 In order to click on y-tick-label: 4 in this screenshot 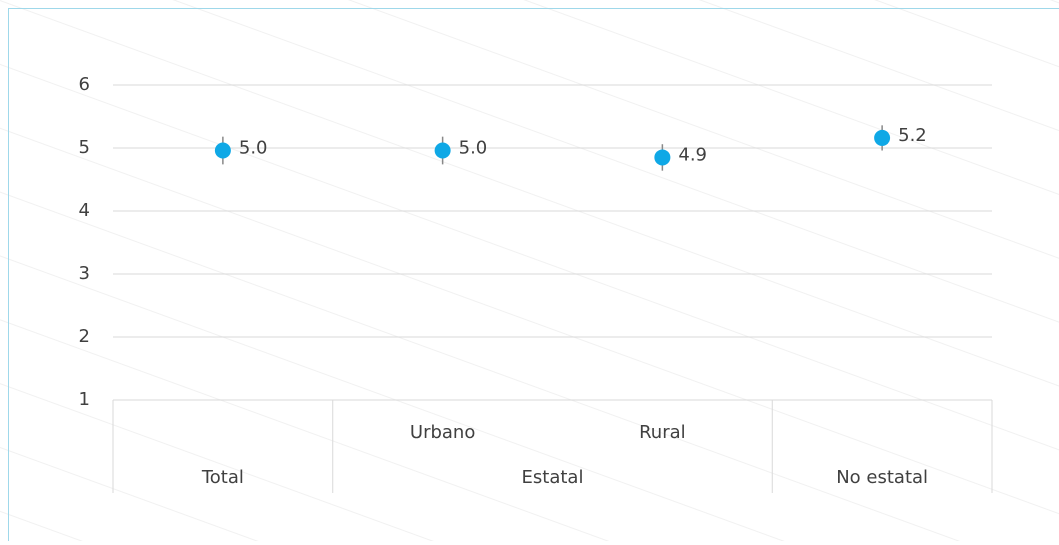, I will do `click(84, 210)`.